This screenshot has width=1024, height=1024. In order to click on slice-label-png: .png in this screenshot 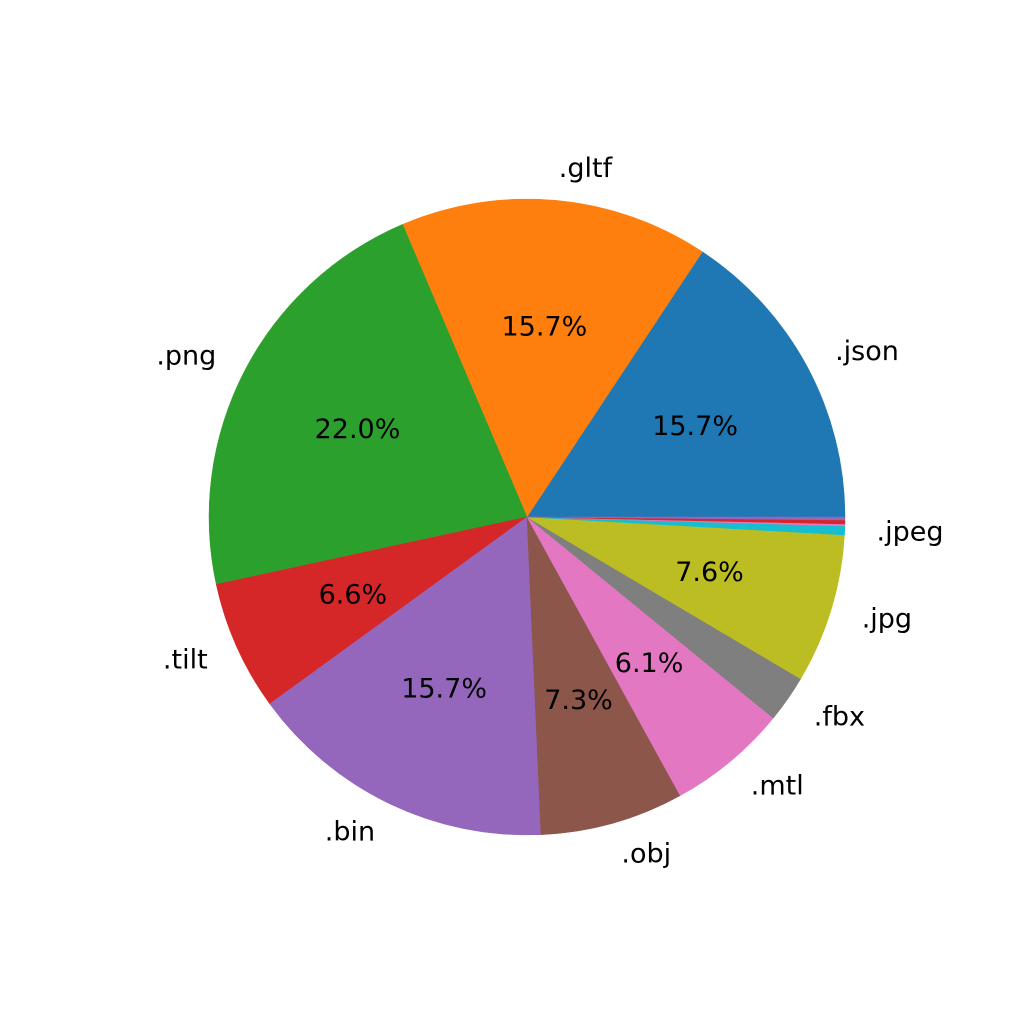, I will do `click(186, 356)`.